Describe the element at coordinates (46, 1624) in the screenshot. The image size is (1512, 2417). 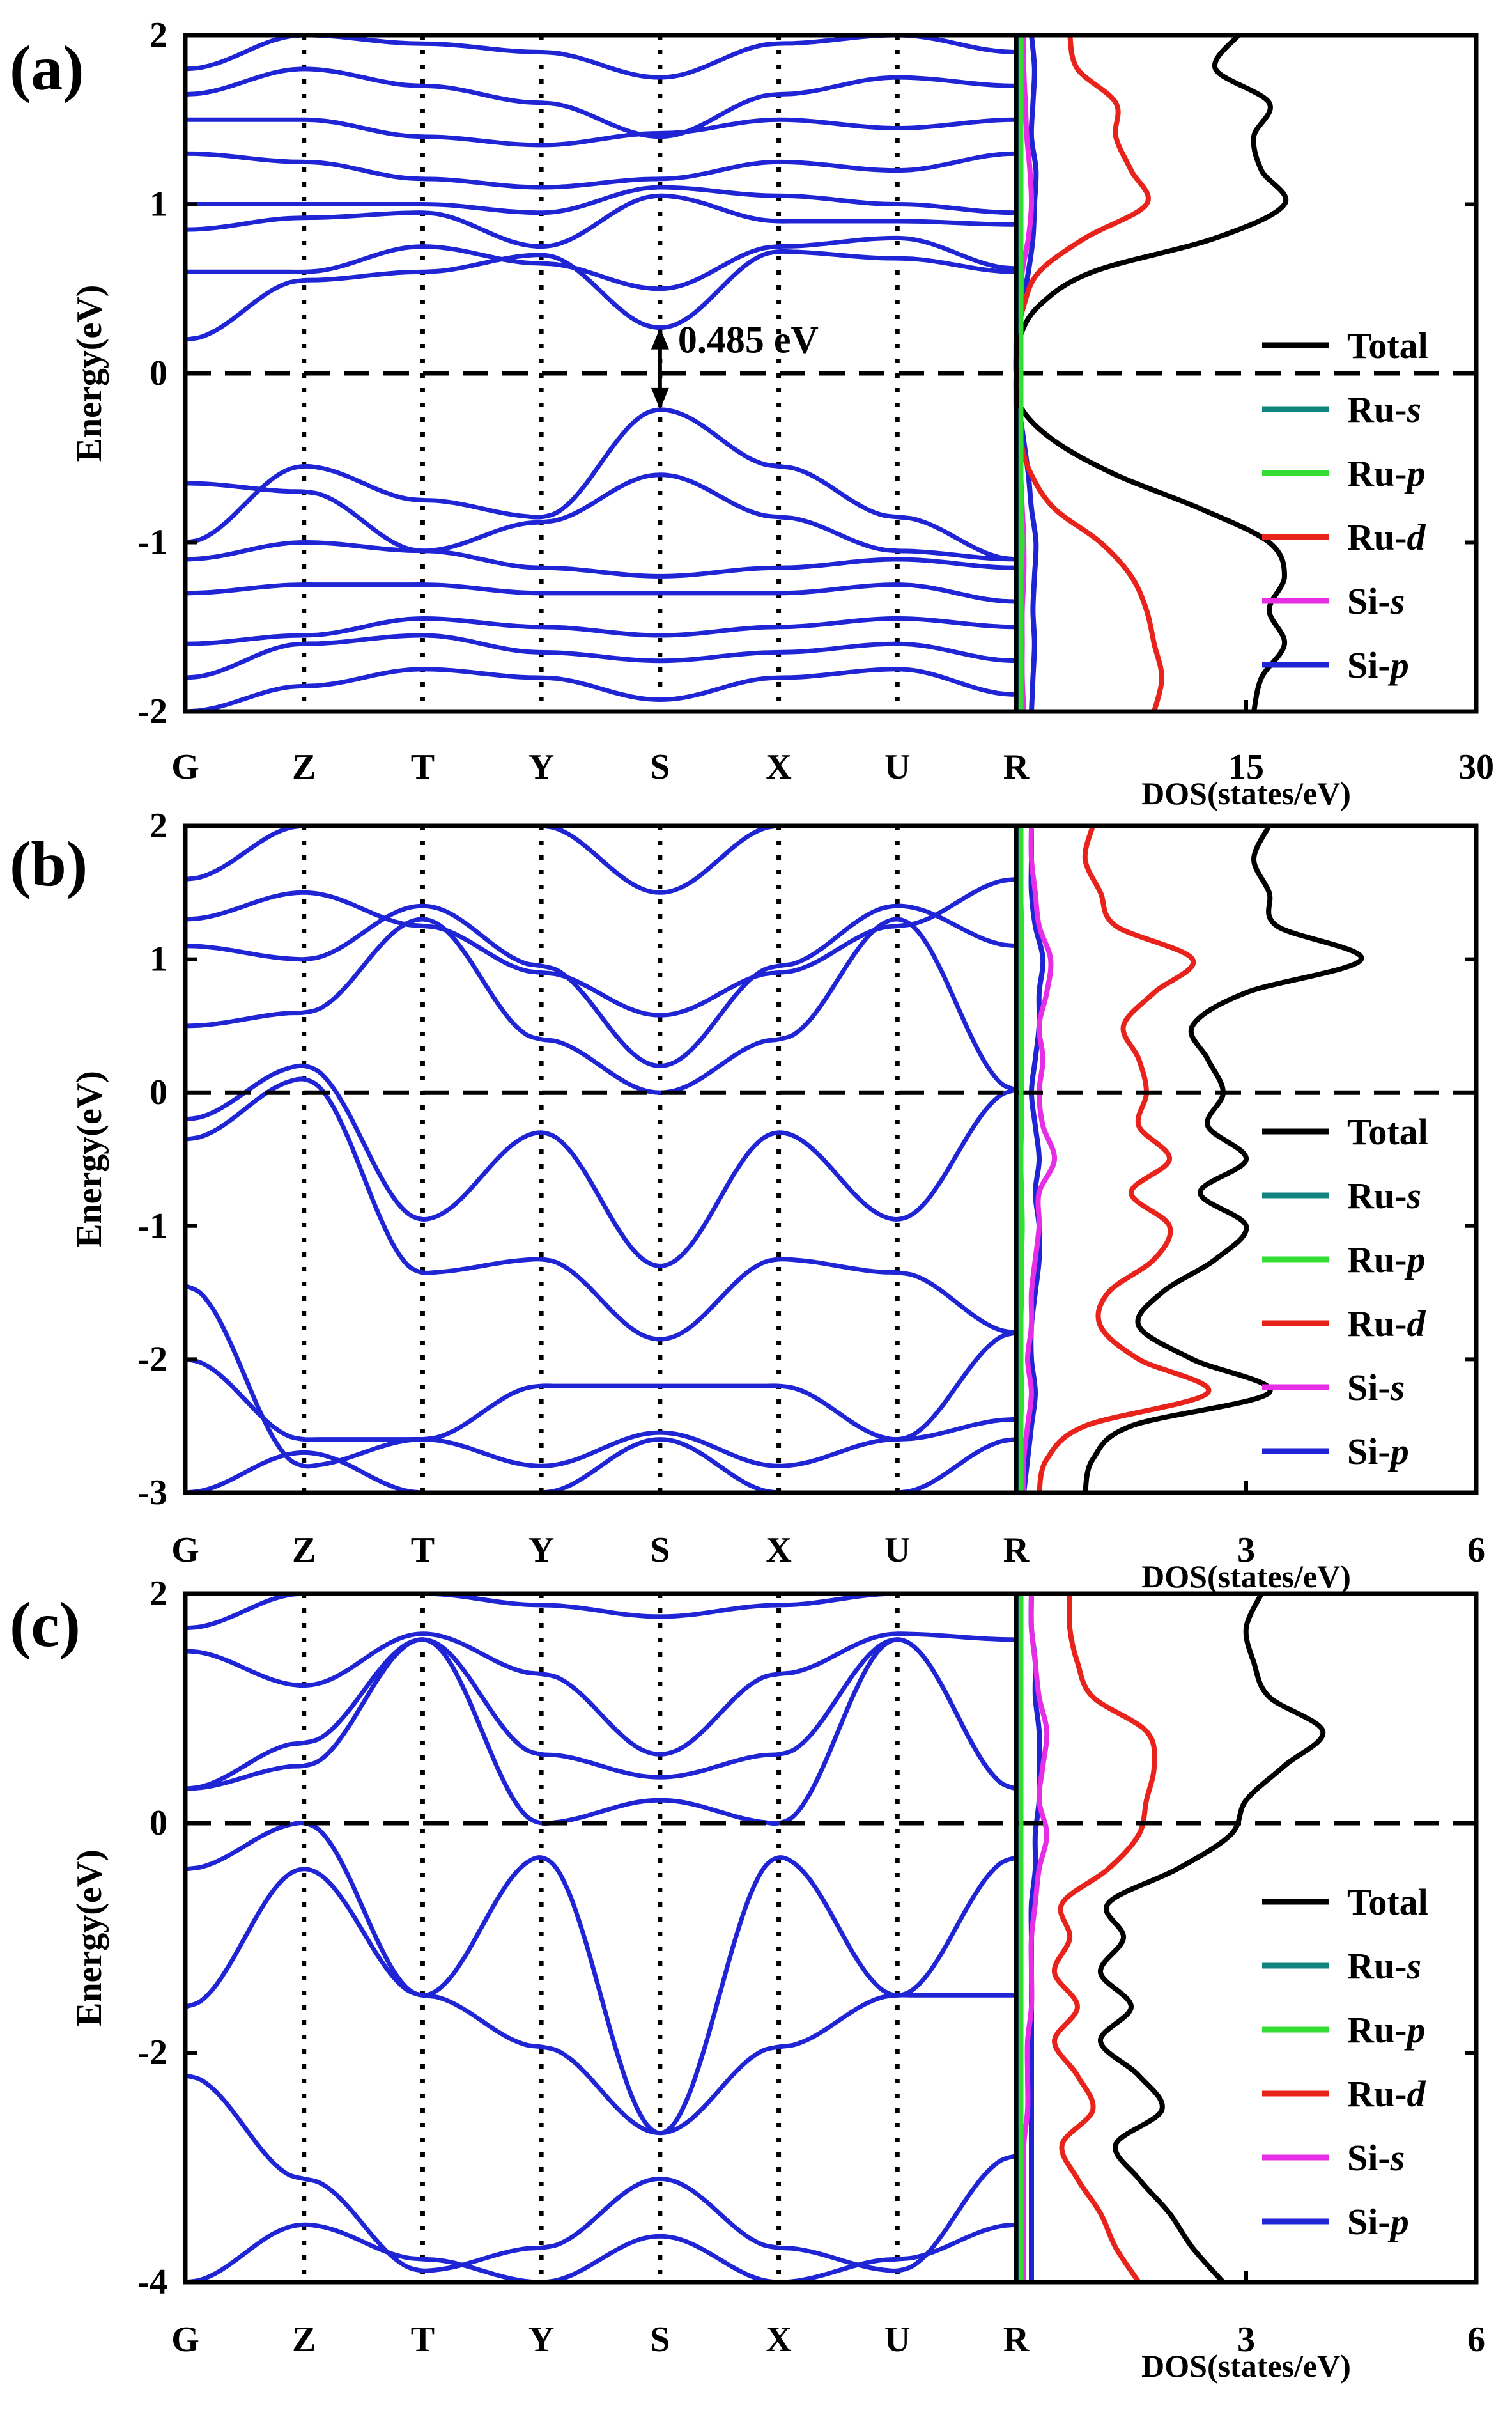
I see `panel-label: (c)` at that location.